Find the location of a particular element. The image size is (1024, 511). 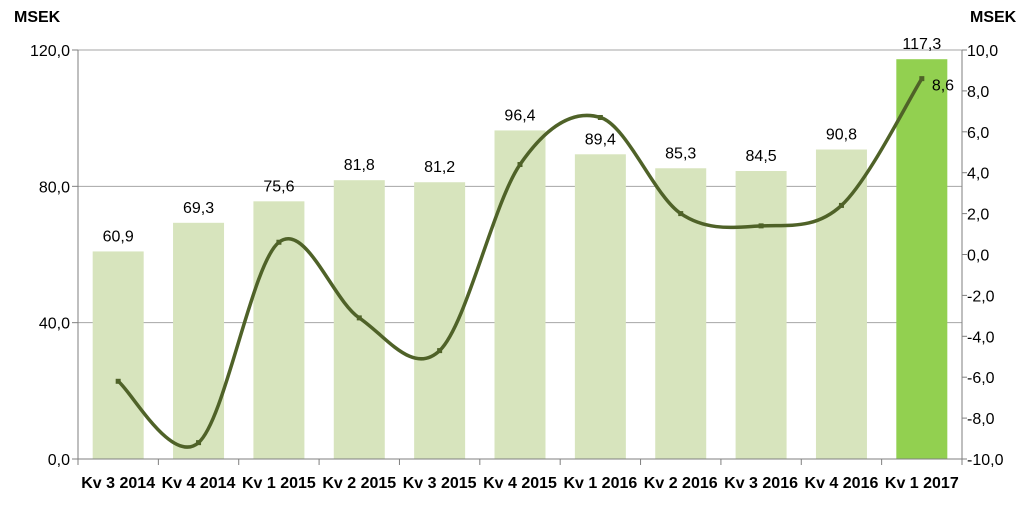

right-tick-label: -10,0 is located at coordinates (985, 460).